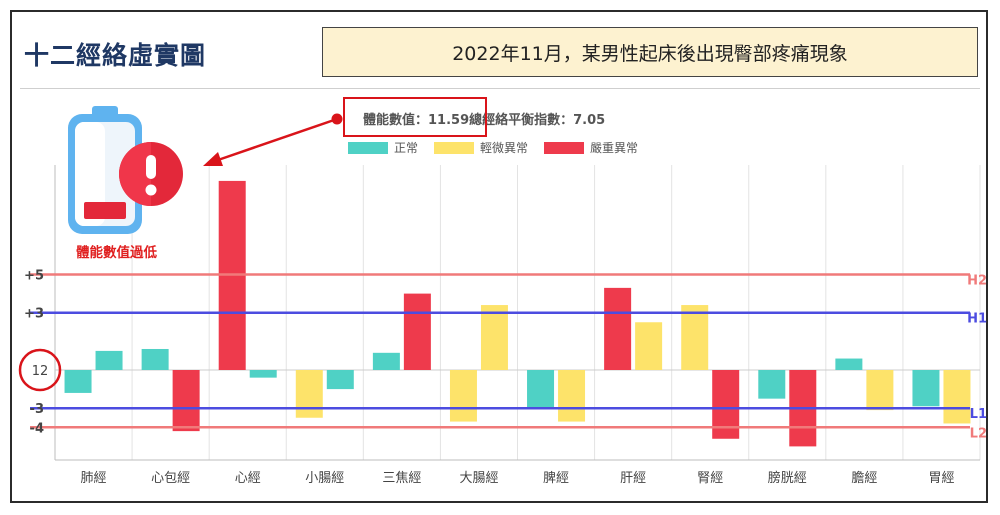 The width and height of the screenshot is (1000, 515). Describe the element at coordinates (248, 478) in the screenshot. I see `x-tick-label: 心經` at that location.